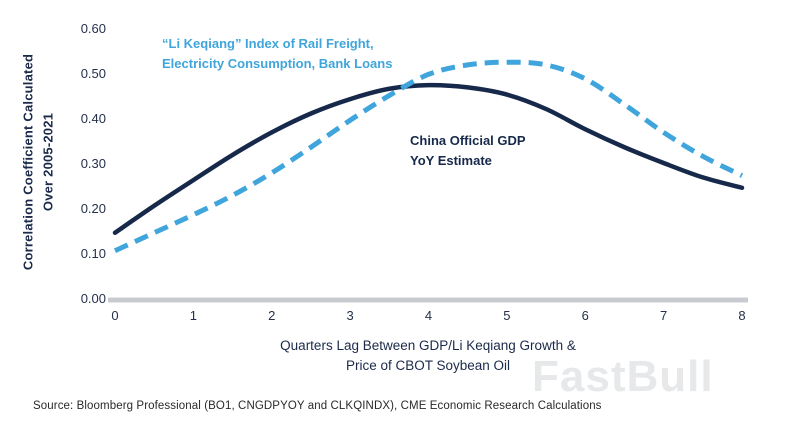 The height and width of the screenshot is (439, 785). I want to click on series-label-gdp-line2: YoY Estimate, so click(451, 160).